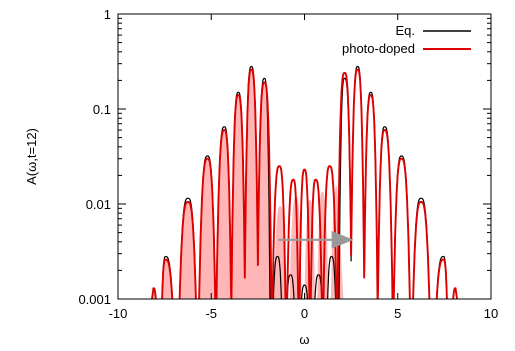  What do you see at coordinates (118, 313) in the screenshot?
I see `x-tick-label: -10` at bounding box center [118, 313].